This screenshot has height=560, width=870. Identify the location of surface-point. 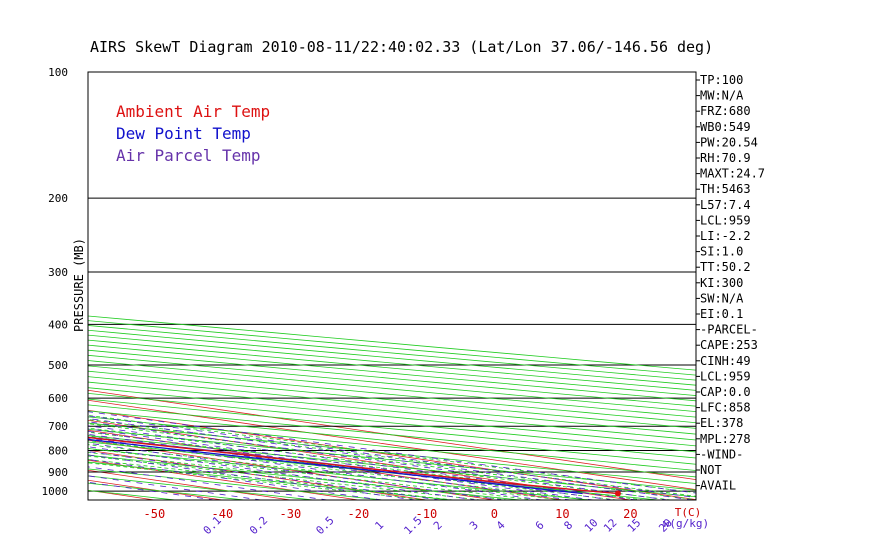
(617, 493).